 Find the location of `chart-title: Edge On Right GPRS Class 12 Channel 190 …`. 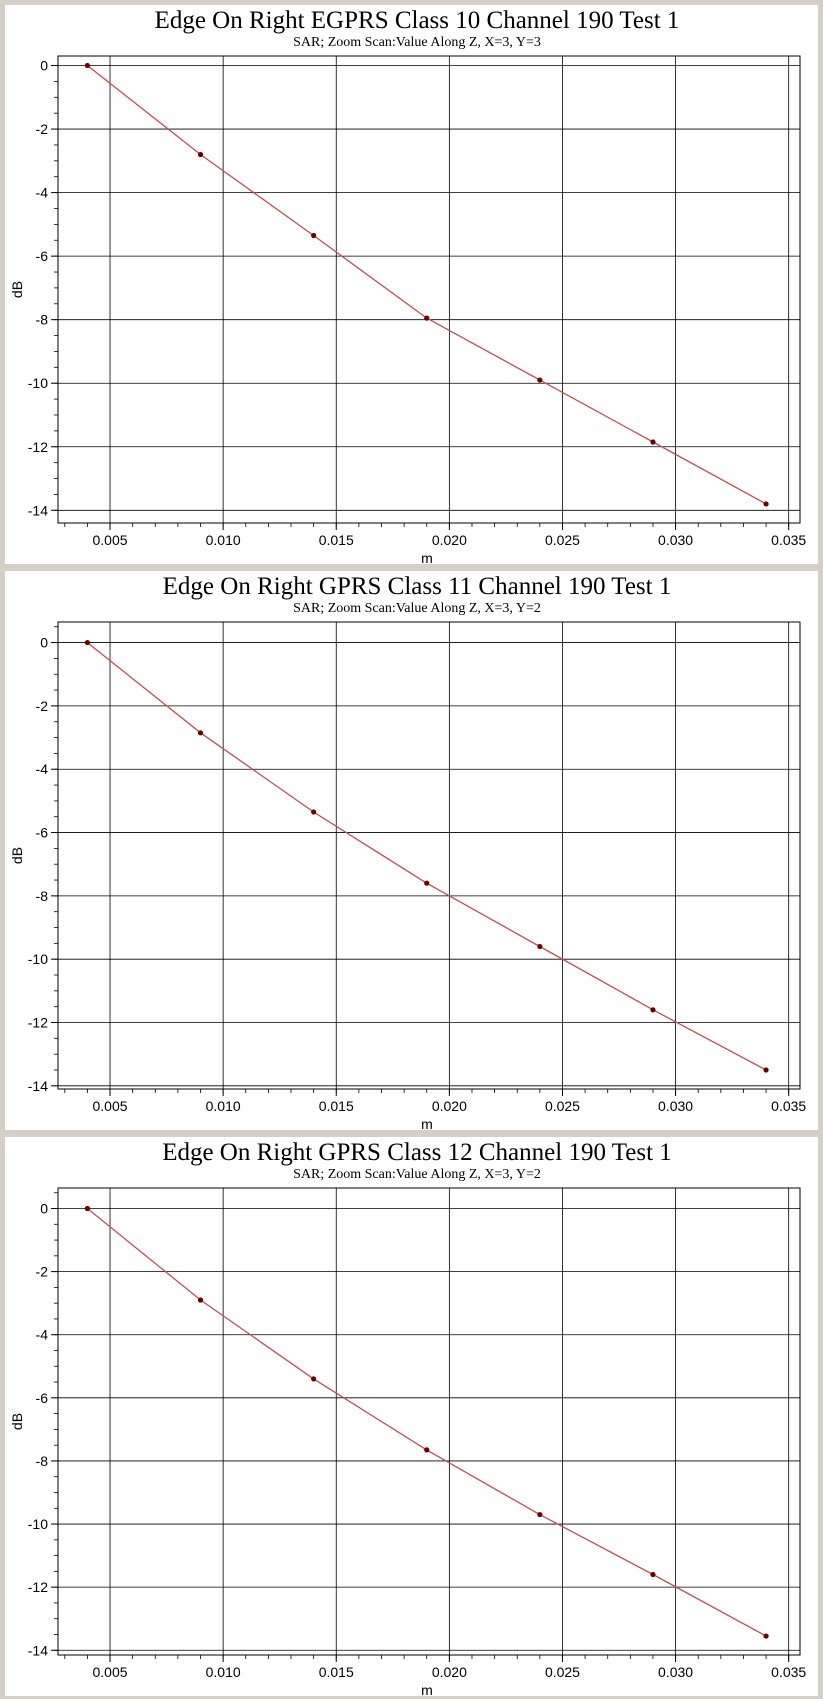

chart-title: Edge On Right GPRS Class 12 Channel 190 … is located at coordinates (417, 1152).